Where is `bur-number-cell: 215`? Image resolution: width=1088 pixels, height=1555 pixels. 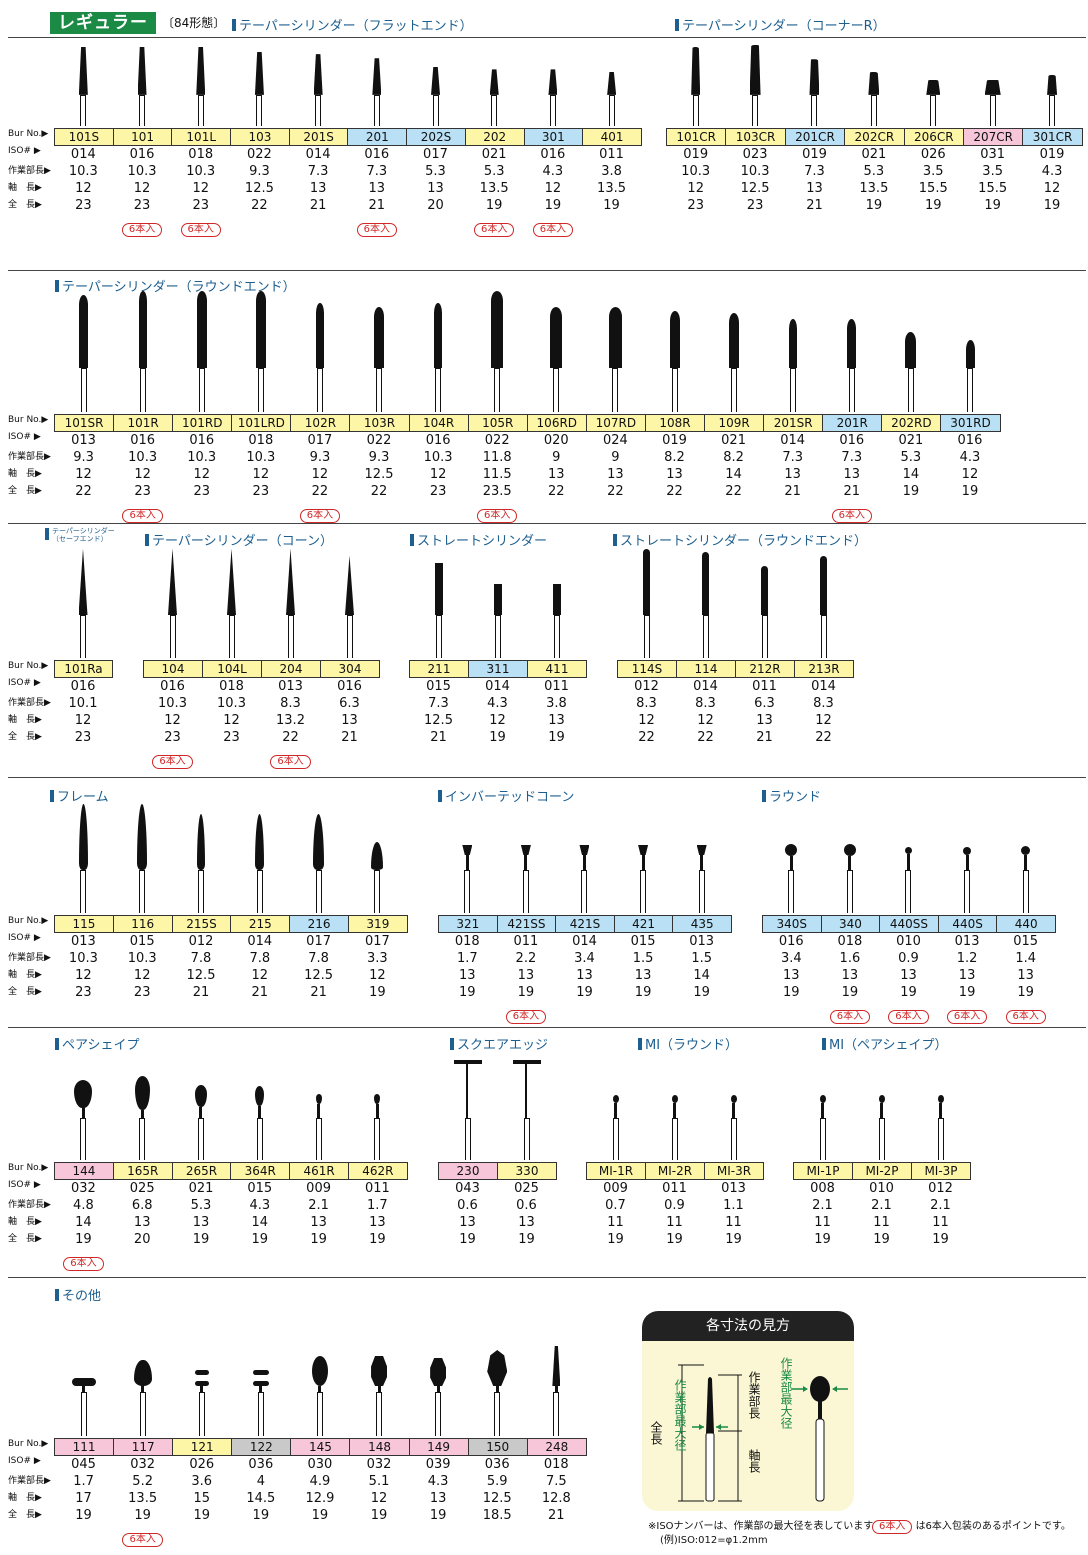
bur-number-cell: 215 is located at coordinates (261, 924).